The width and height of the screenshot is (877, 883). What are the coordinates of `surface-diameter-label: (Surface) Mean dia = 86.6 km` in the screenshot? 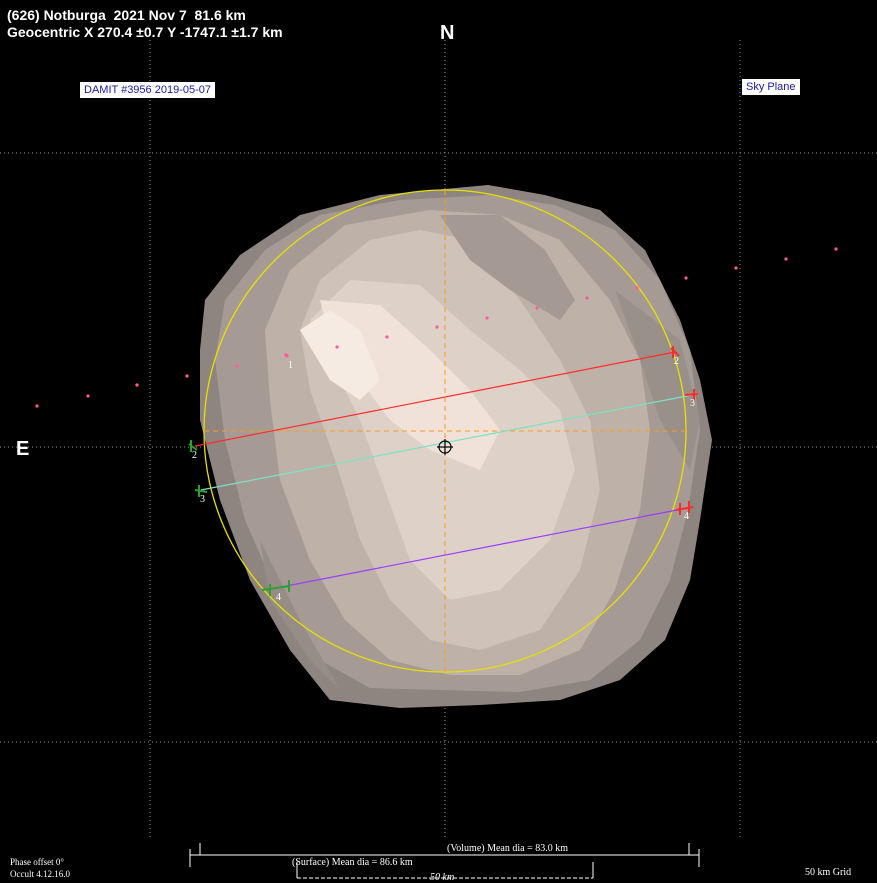 It's located at (352, 862).